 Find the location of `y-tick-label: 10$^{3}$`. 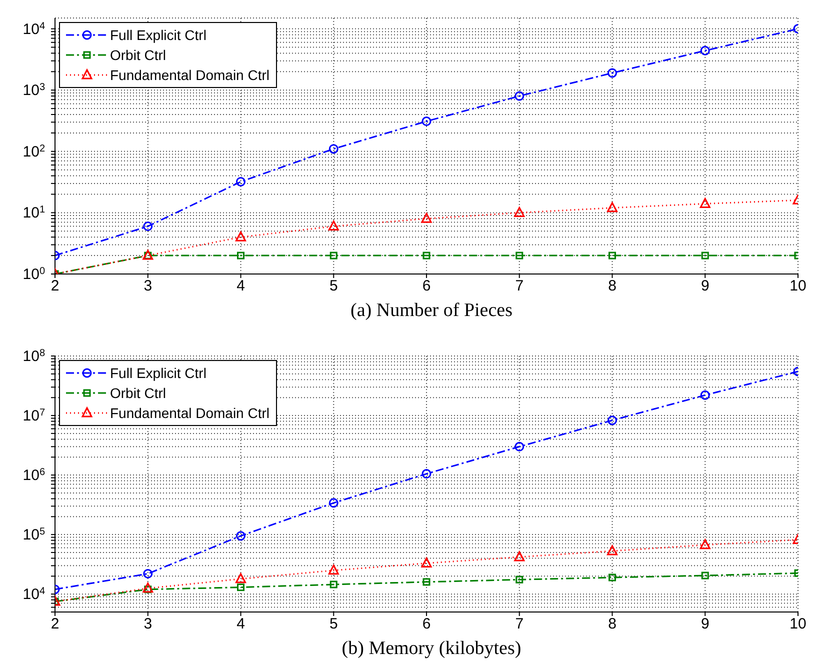

y-tick-label: 10$^{3}$ is located at coordinates (34, 91).